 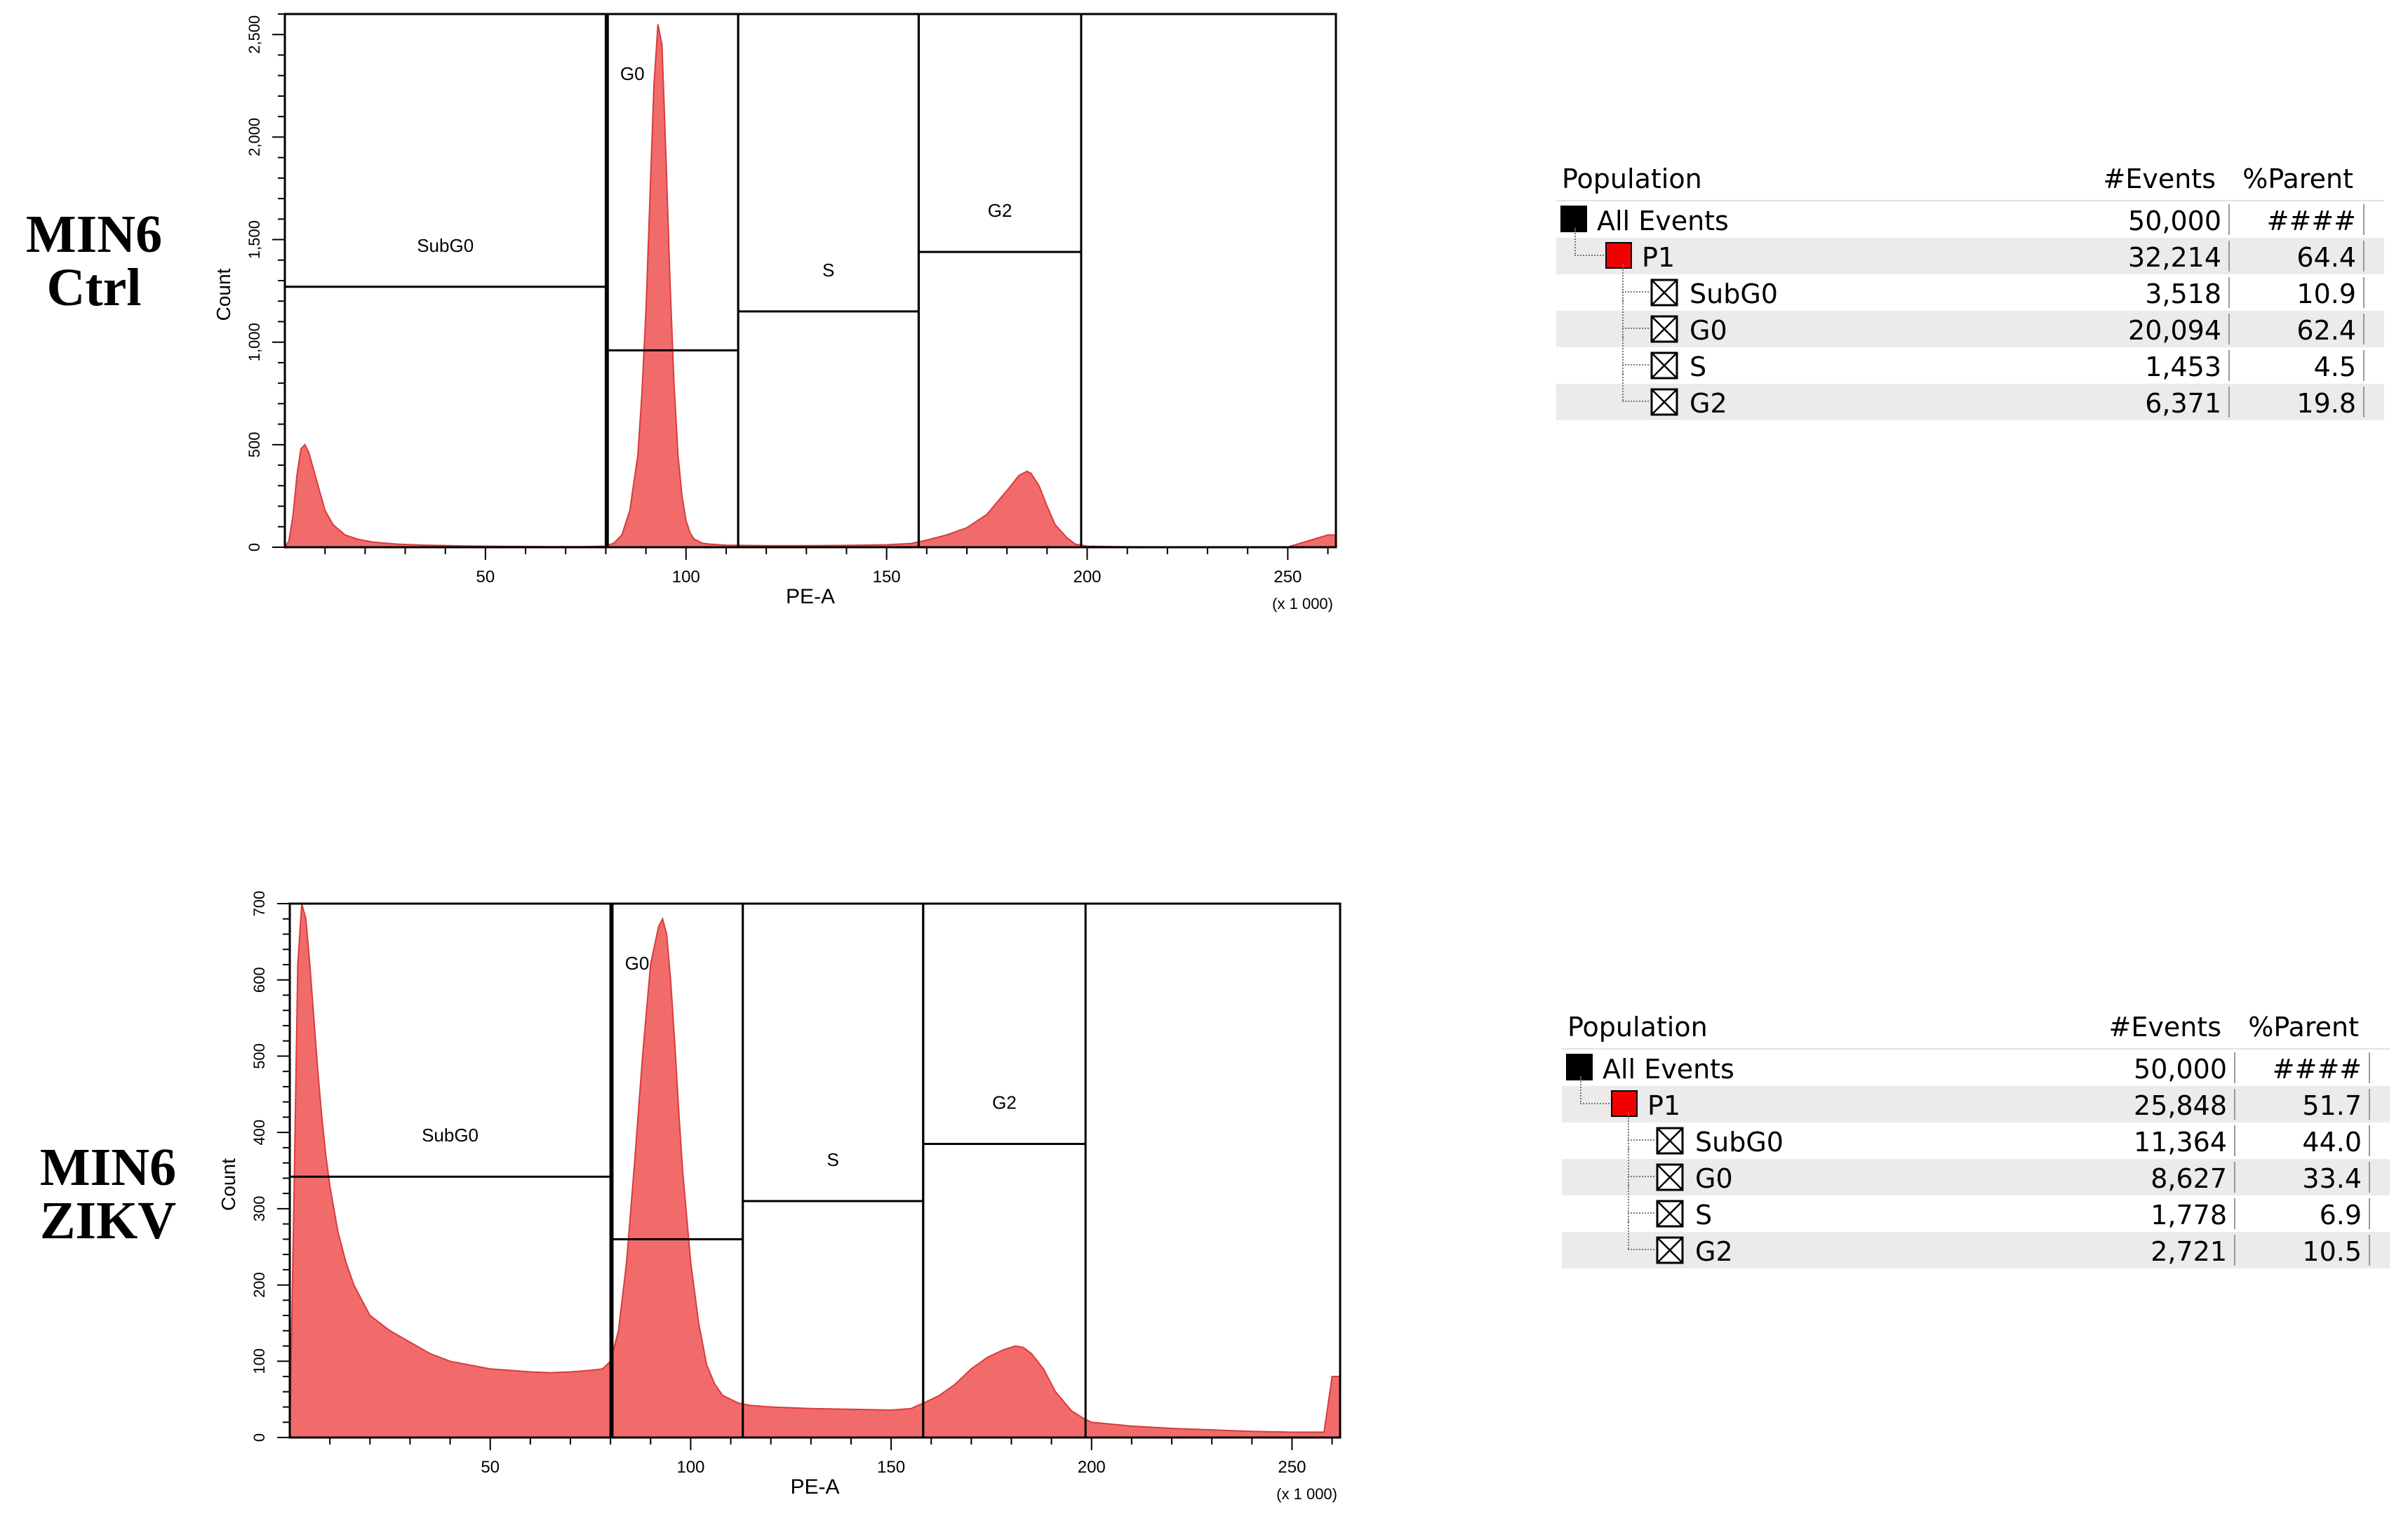 I want to click on gate-label-g2: G2, so click(x=1004, y=1102).